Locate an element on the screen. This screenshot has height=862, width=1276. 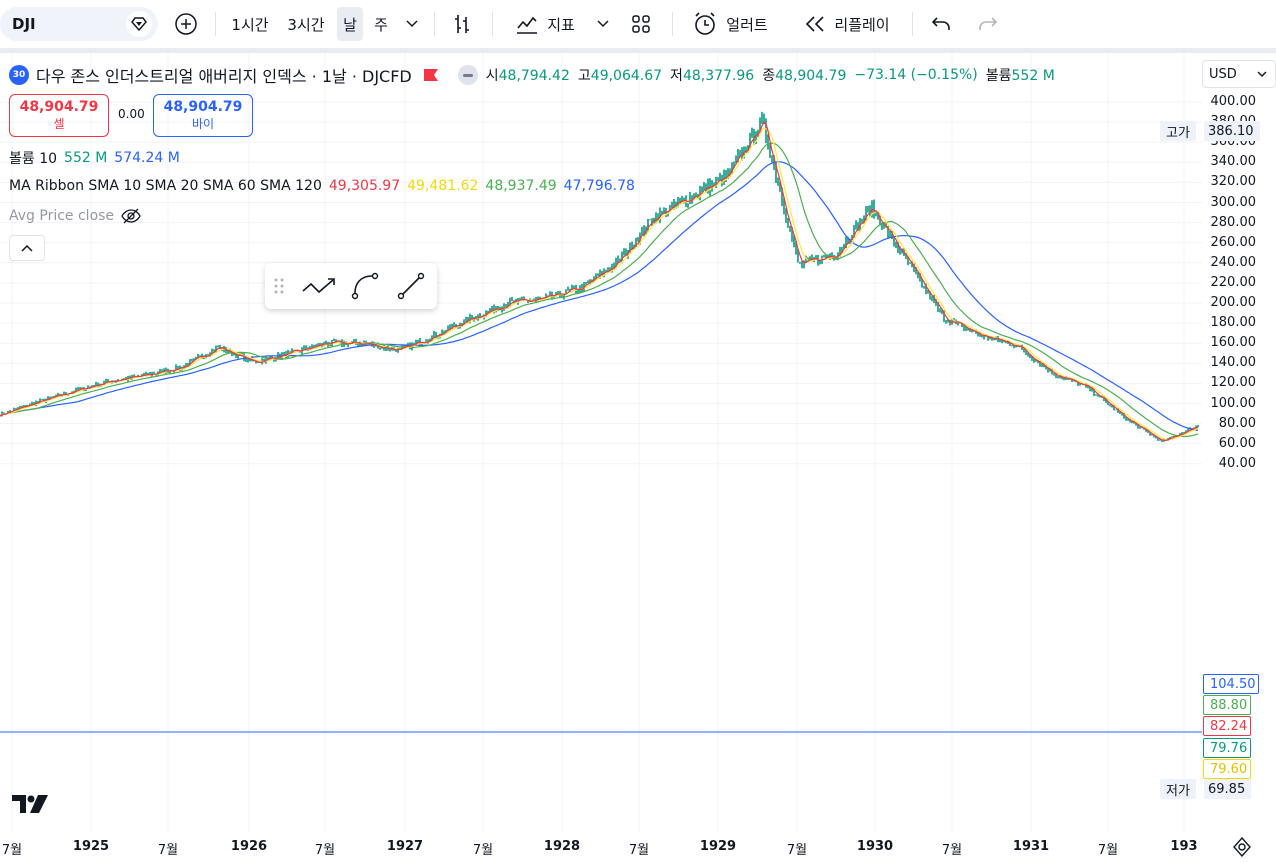
eye-off-icon is located at coordinates (131, 216).